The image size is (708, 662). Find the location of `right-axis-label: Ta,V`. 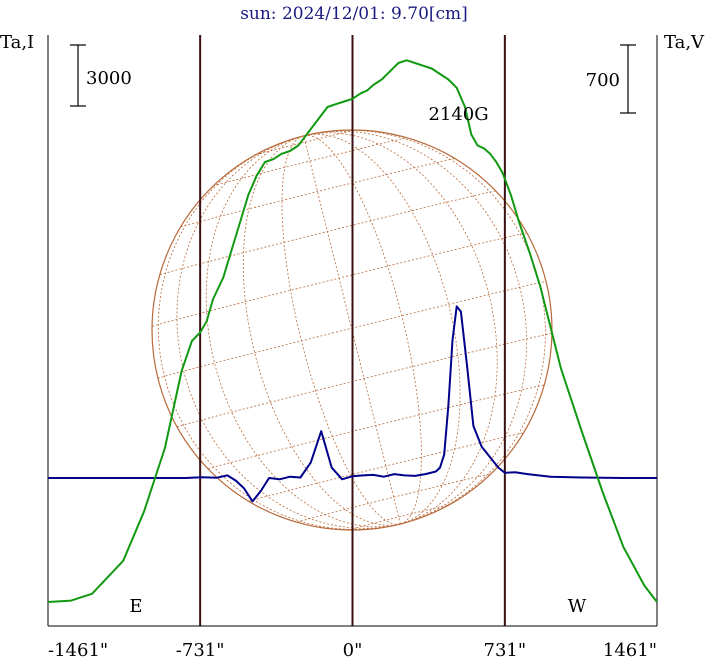

right-axis-label: Ta,V is located at coordinates (684, 42).